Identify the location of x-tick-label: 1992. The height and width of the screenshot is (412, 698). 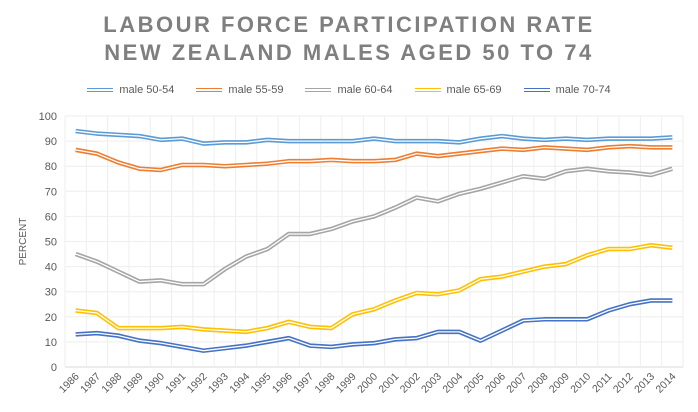
(197, 383).